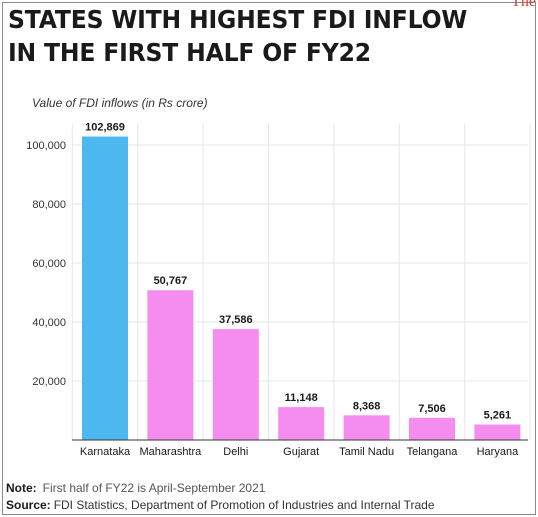  I want to click on x-tick-label: Karnataka, so click(105, 452).